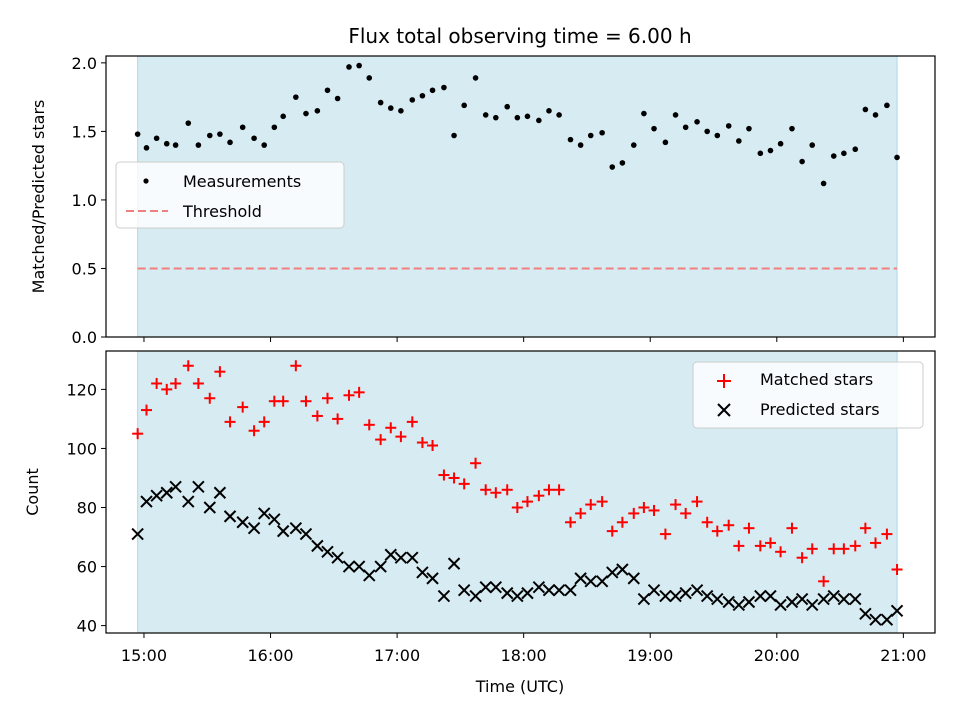 The width and height of the screenshot is (960, 720). What do you see at coordinates (524, 655) in the screenshot?
I see `x-tick-label: 18:00` at bounding box center [524, 655].